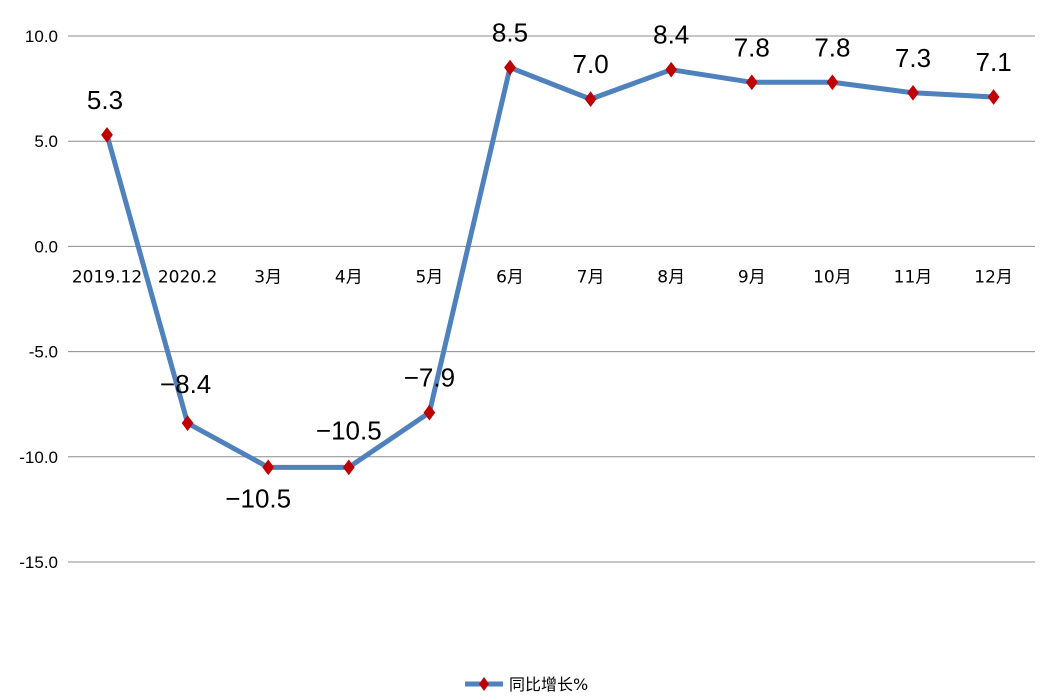 The width and height of the screenshot is (1050, 700). I want to click on y-tick-label: -15.0, so click(38, 562).